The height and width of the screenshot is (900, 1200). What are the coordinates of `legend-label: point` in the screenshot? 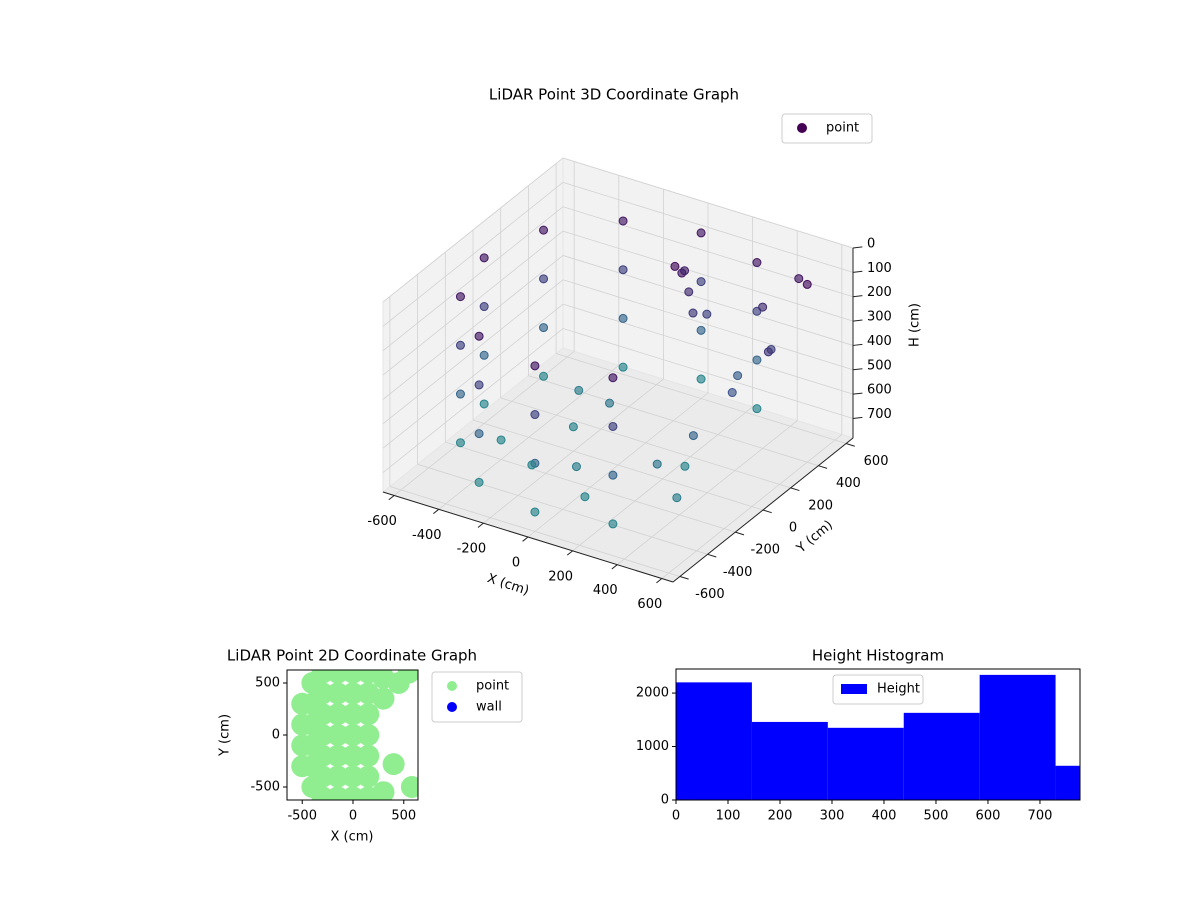 It's located at (842, 128).